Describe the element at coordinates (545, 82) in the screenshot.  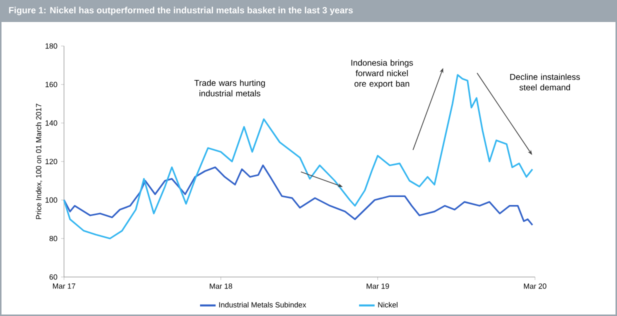
I see `annotation: Decline instainless steel demand` at that location.